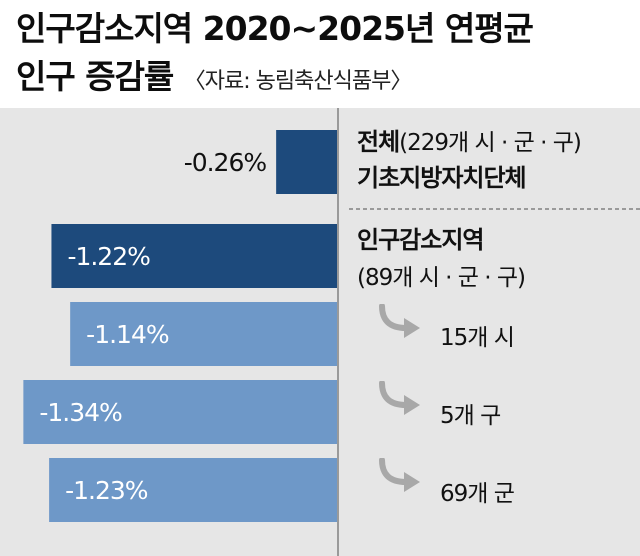 This screenshot has width=640, height=556. I want to click on label-decline-count: (89개 시 · 군 · 구), so click(441, 278).